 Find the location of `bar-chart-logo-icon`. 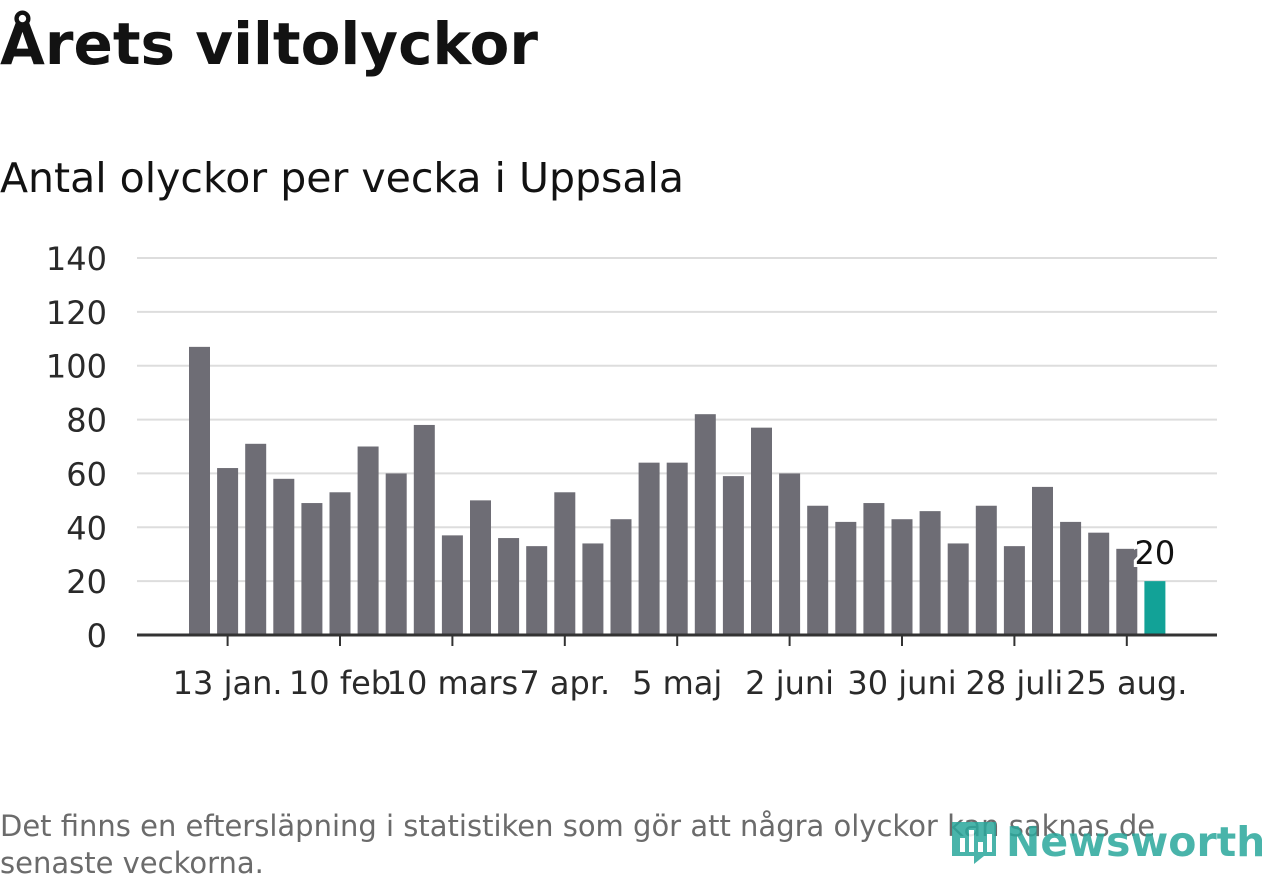

bar-chart-logo-icon is located at coordinates (974, 843).